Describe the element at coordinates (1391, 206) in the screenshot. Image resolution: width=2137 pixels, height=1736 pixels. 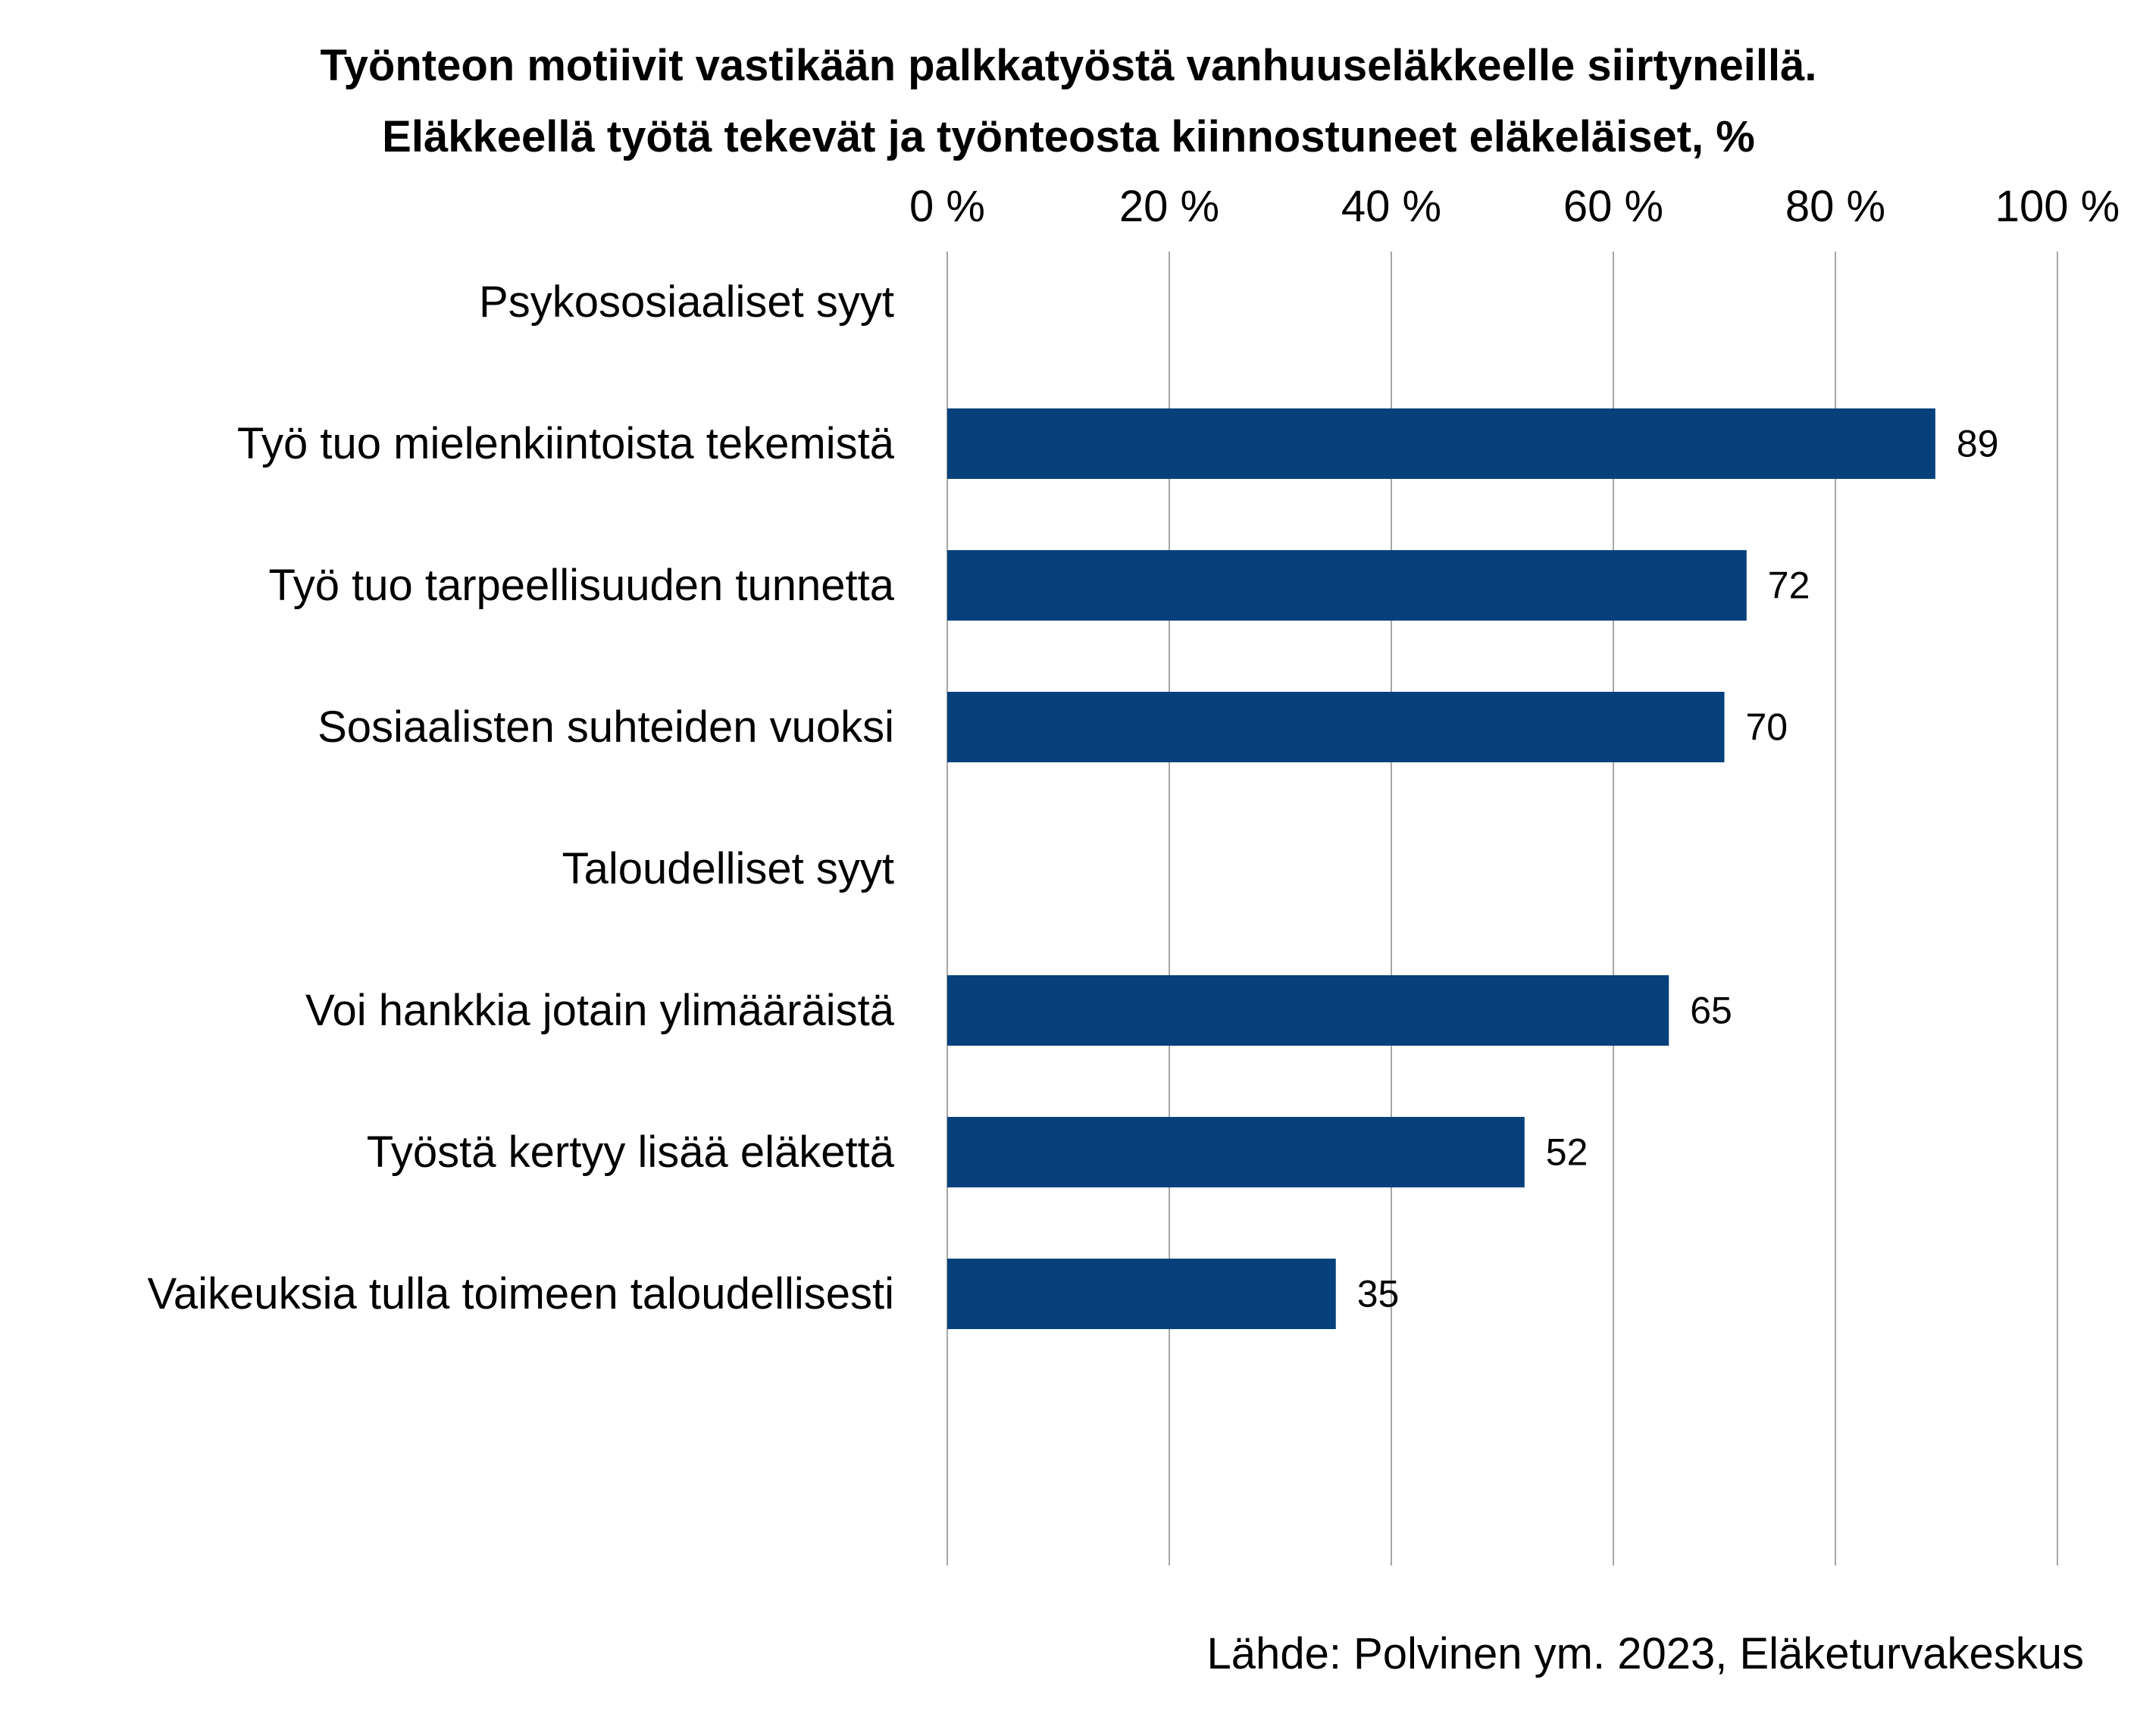
I see `x-tick-label: 40 %` at that location.